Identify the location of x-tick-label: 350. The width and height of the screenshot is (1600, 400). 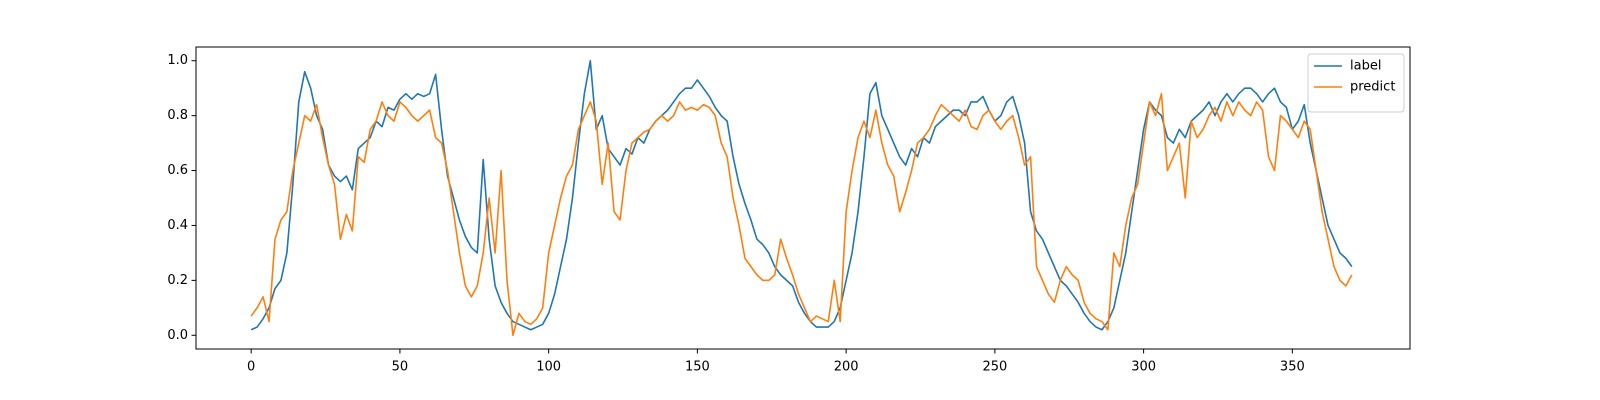
(1292, 367).